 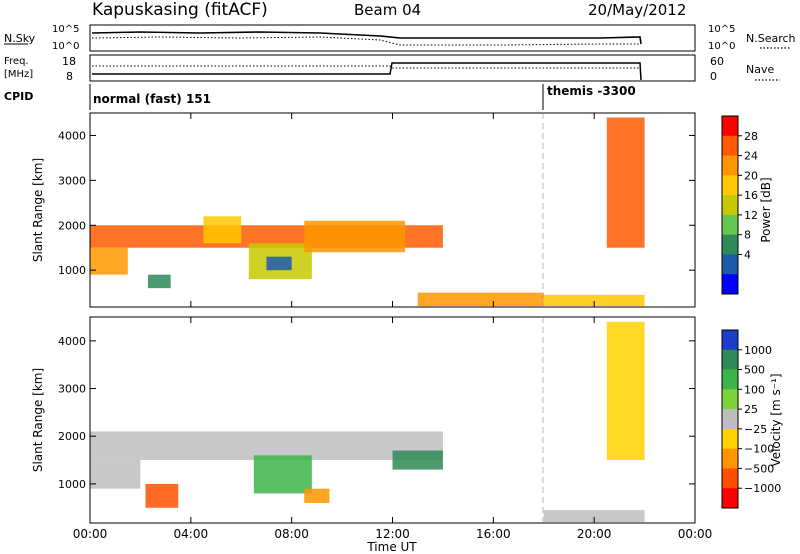 What do you see at coordinates (72, 225) in the screenshot?
I see `power-ytick-label: 2000` at bounding box center [72, 225].